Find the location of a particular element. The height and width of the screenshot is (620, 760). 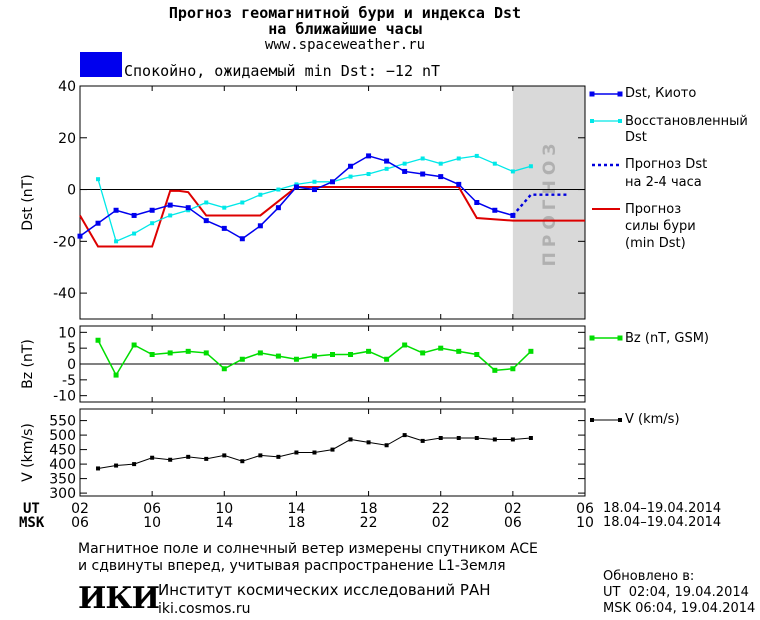

institute-url: iki.cosmos.ru is located at coordinates (204, 609).